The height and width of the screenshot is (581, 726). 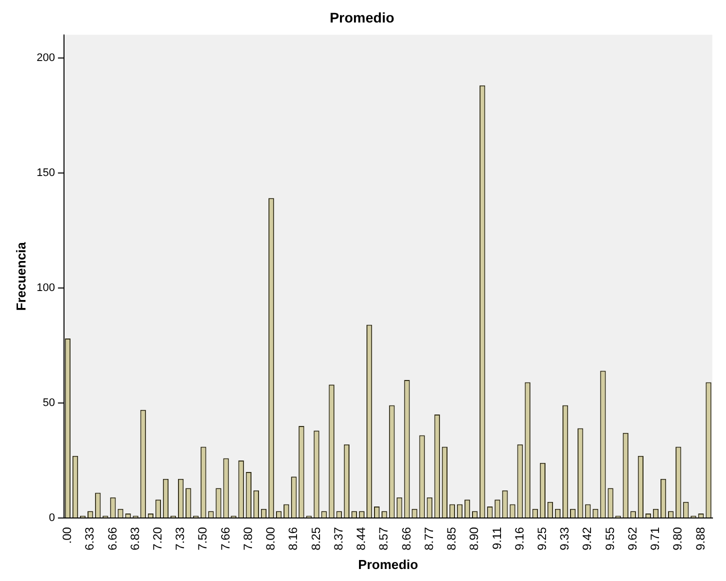 What do you see at coordinates (51, 518) in the screenshot?
I see `y-tick-label: 0` at bounding box center [51, 518].